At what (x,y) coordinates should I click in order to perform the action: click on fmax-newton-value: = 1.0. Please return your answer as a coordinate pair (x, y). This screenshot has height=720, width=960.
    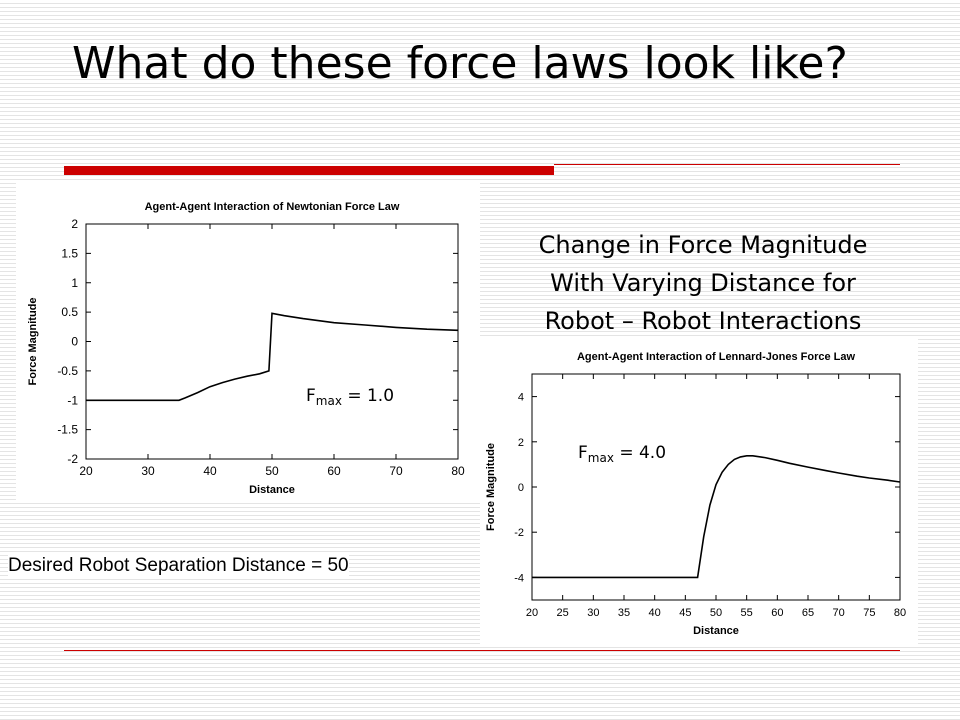
    Looking at the image, I should click on (368, 396).